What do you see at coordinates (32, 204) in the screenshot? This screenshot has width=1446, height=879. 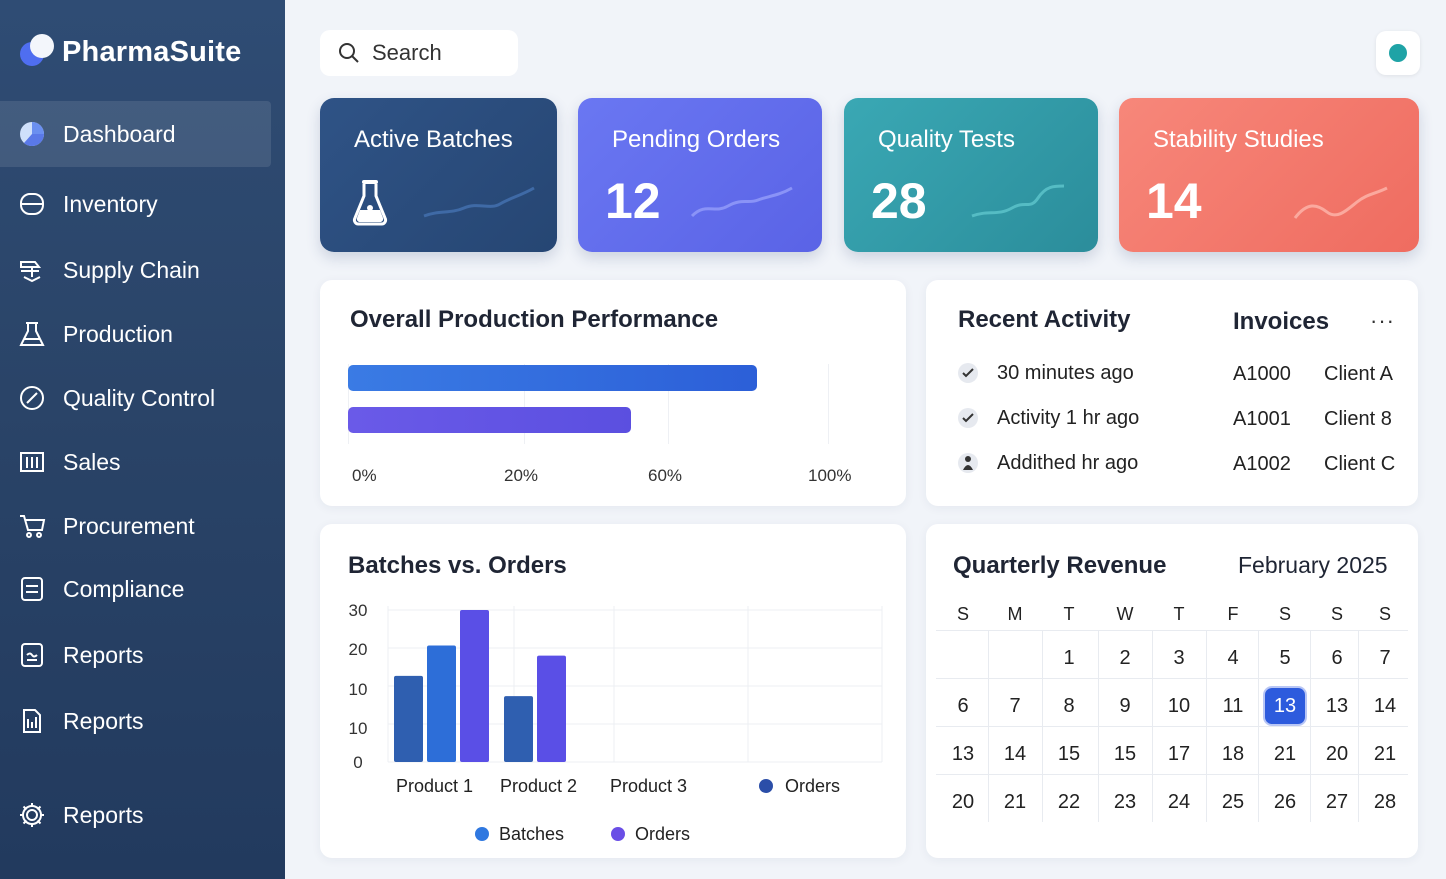 I see `cylinder-icon` at bounding box center [32, 204].